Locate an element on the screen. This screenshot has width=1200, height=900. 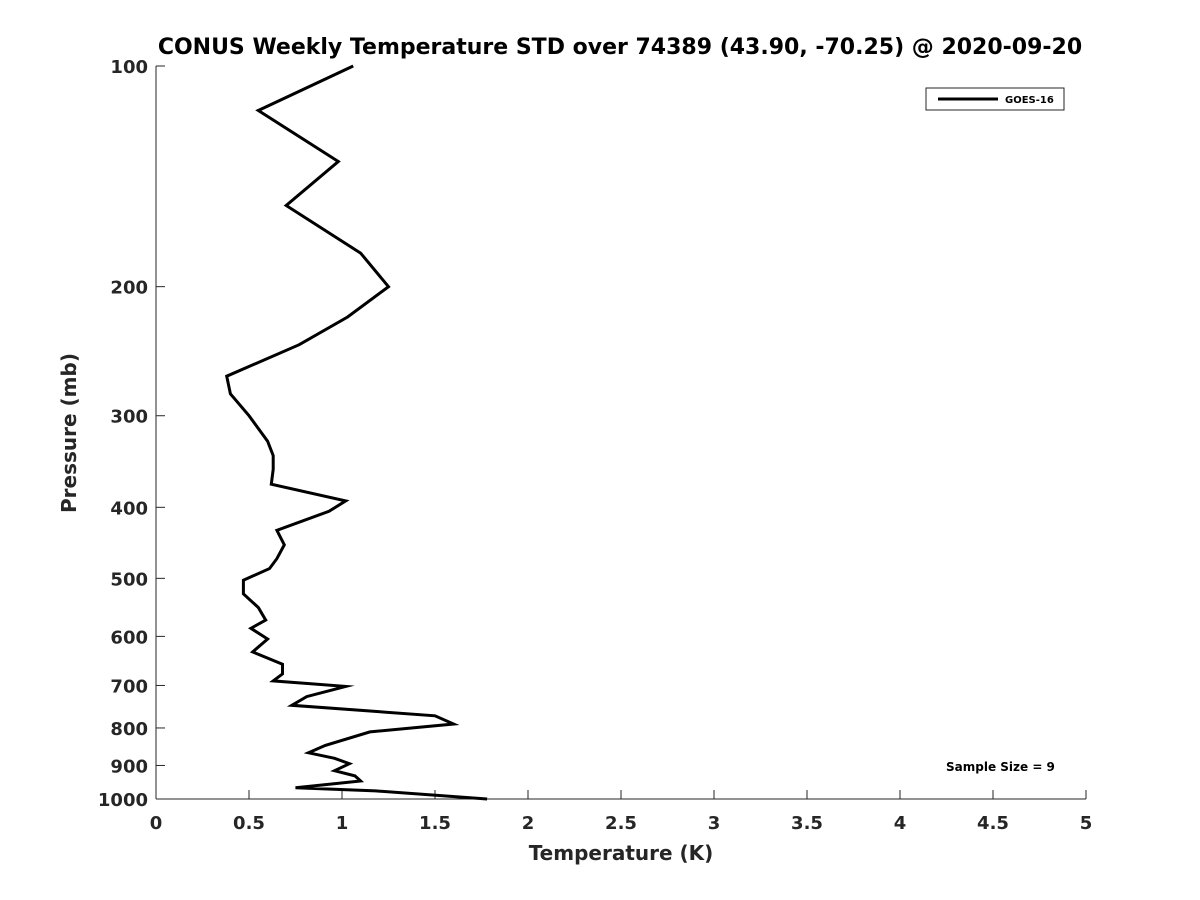
legend: GOES-16 is located at coordinates (995, 99).